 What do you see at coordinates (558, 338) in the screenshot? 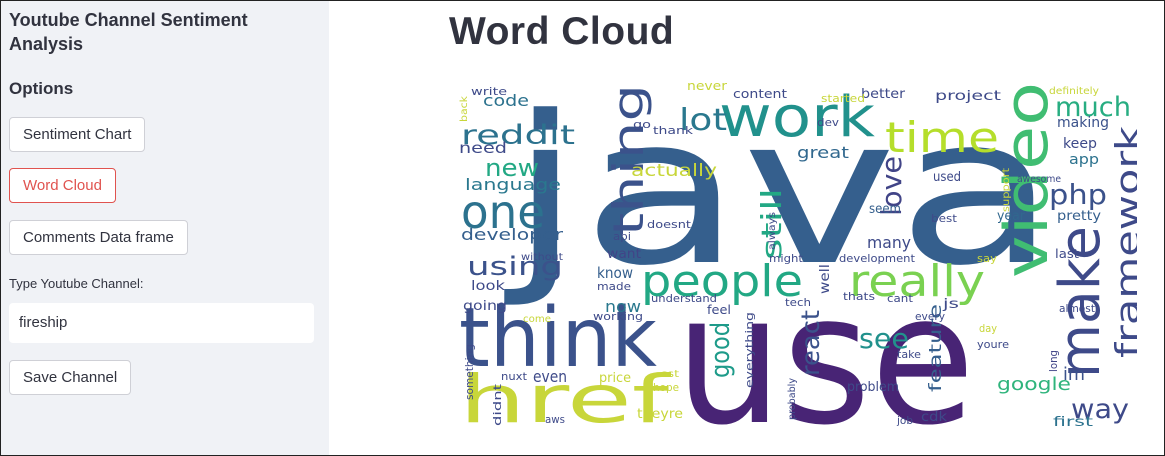
I see `word-cloud-word: think` at bounding box center [558, 338].